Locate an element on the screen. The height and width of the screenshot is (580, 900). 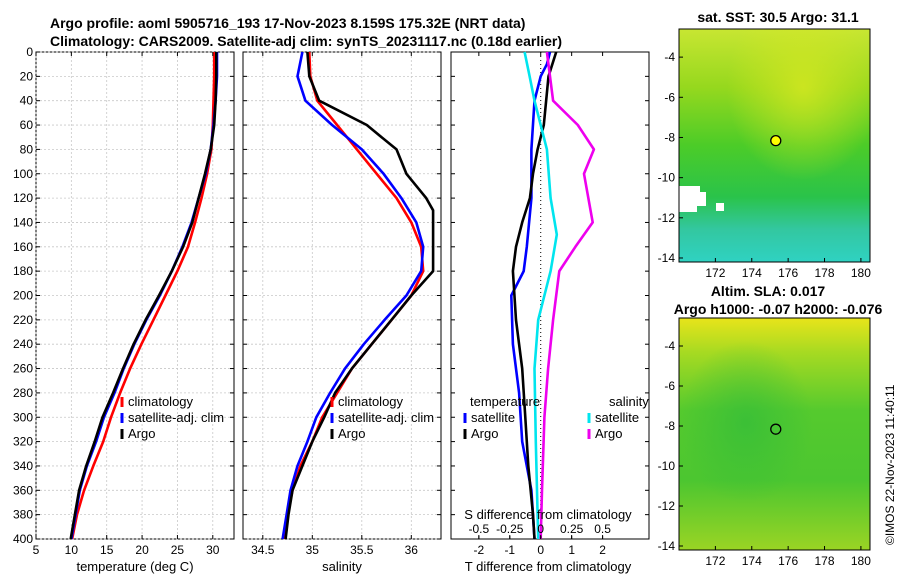
salinity-series is located at coordinates (358, 295).